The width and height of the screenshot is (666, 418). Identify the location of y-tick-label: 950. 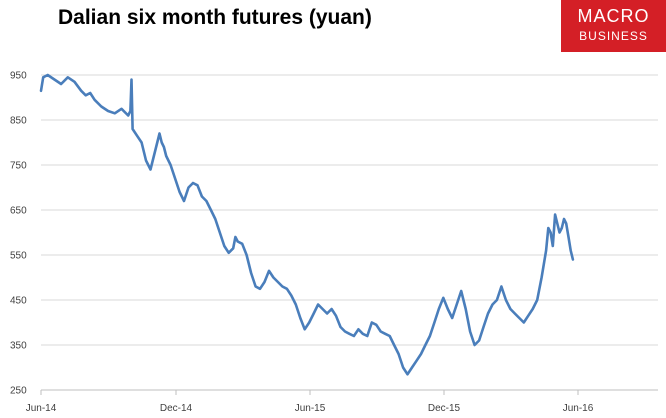
(18, 76).